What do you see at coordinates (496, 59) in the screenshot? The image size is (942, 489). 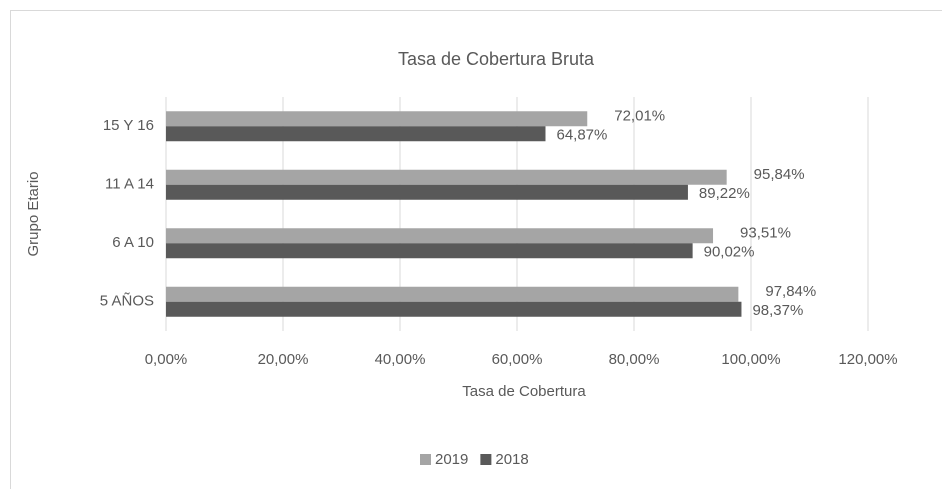 I see `chart-title: Tasa de Cobertura Bruta` at bounding box center [496, 59].